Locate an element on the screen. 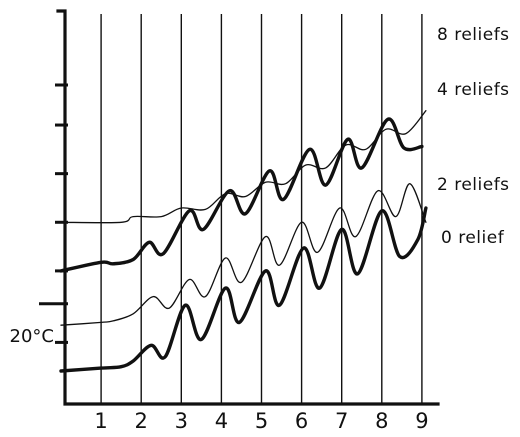 The width and height of the screenshot is (520, 437). y-marker-label: 20°C is located at coordinates (32, 336).